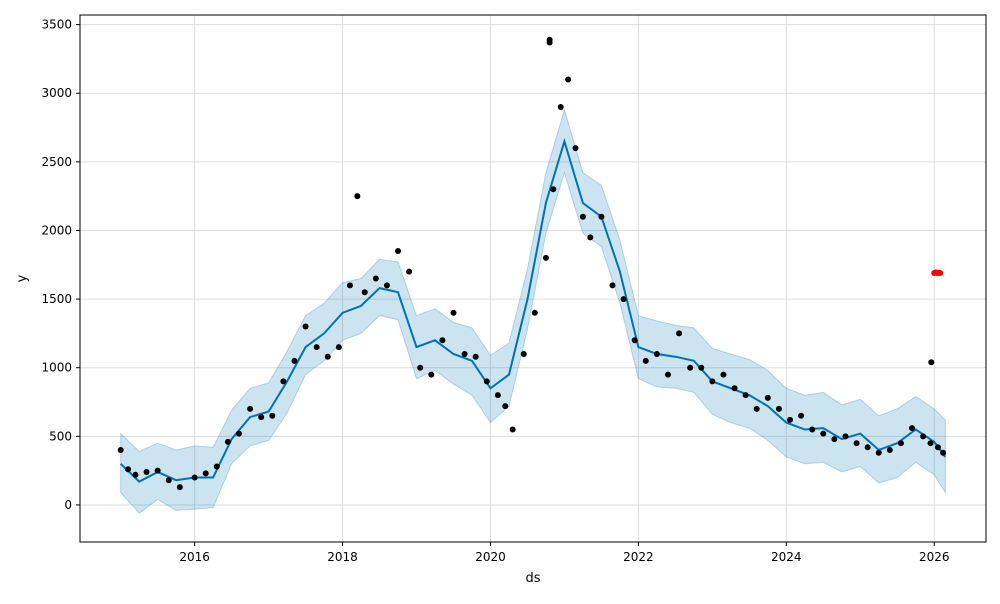 This screenshot has height=604, width=1000. Describe the element at coordinates (56, 299) in the screenshot. I see `y-tick-label: 1500` at that location.